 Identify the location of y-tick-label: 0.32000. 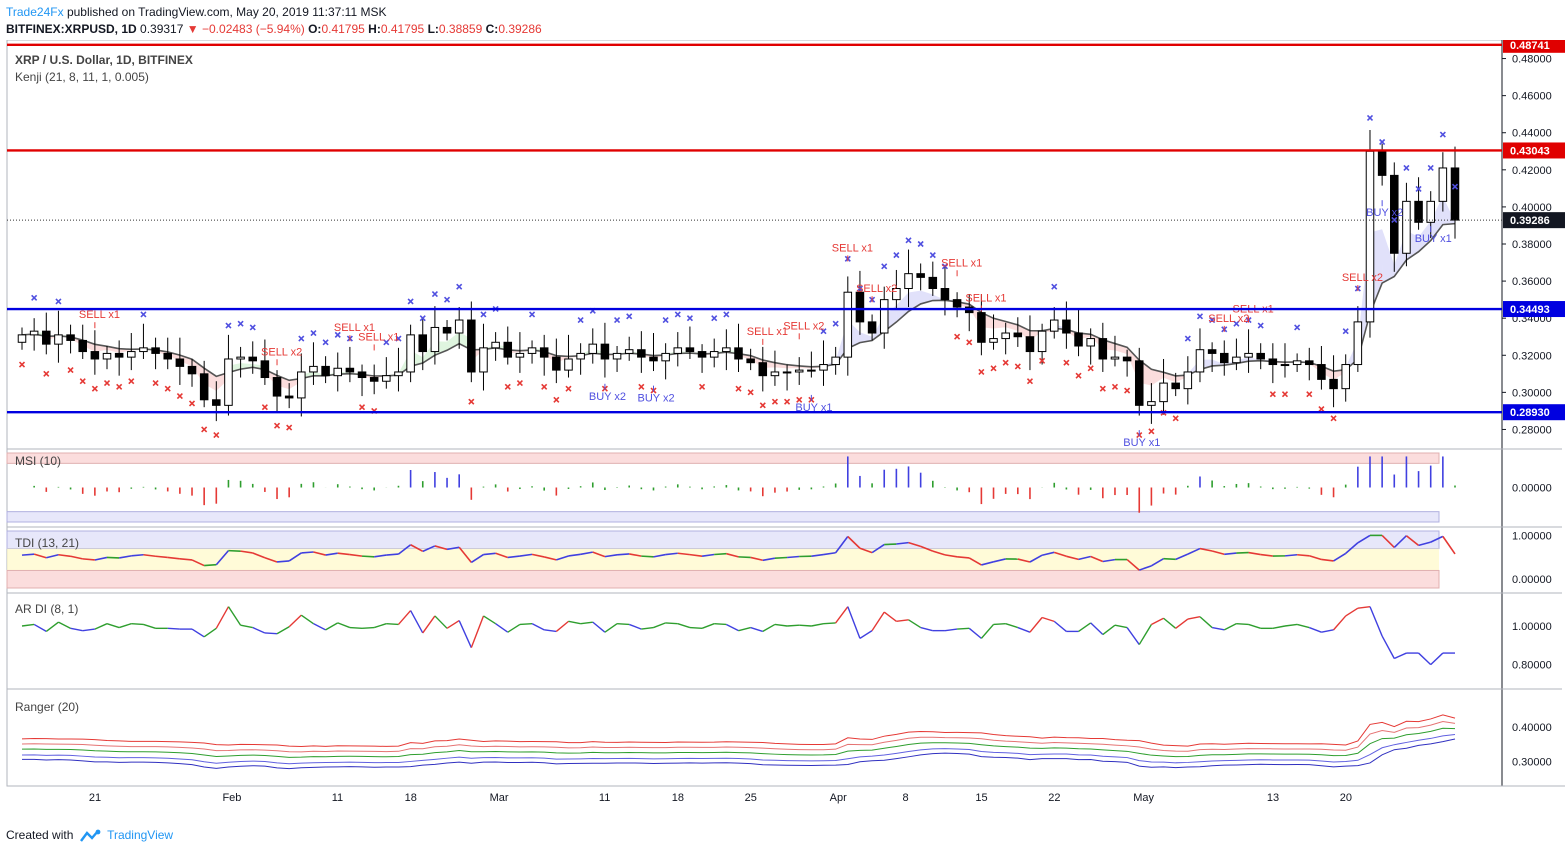
(1532, 356).